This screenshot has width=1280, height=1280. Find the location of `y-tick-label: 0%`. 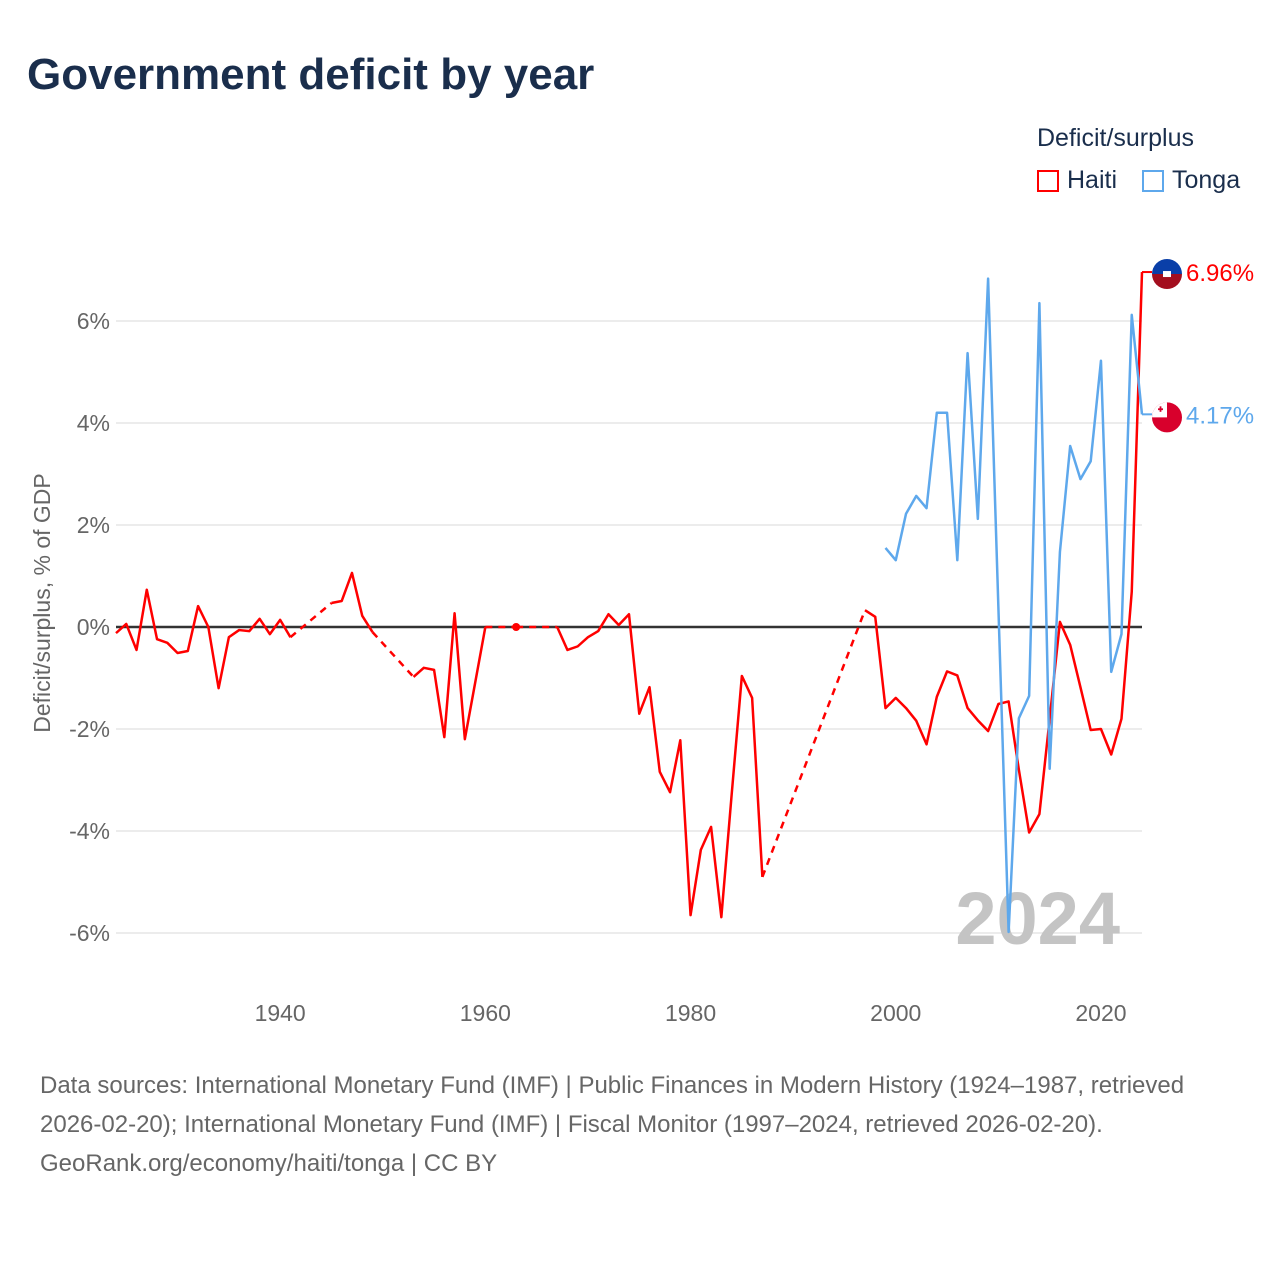

y-tick-label: 0% is located at coordinates (93, 627).